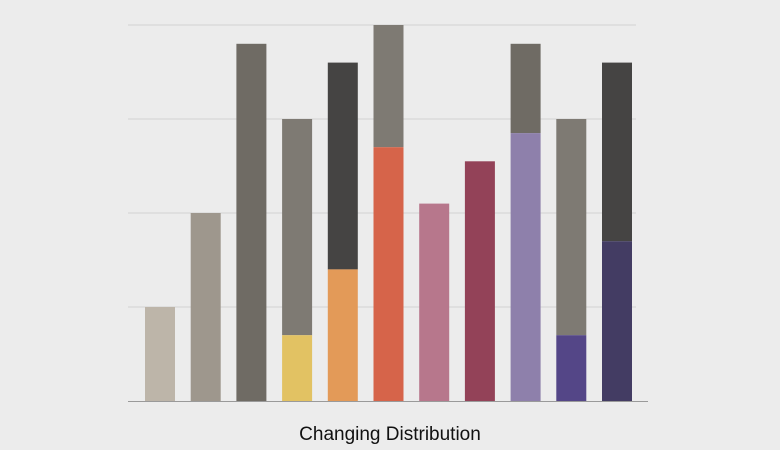 Image resolution: width=780 pixels, height=450 pixels. I want to click on chart-title: Changing Distribution, so click(390, 434).